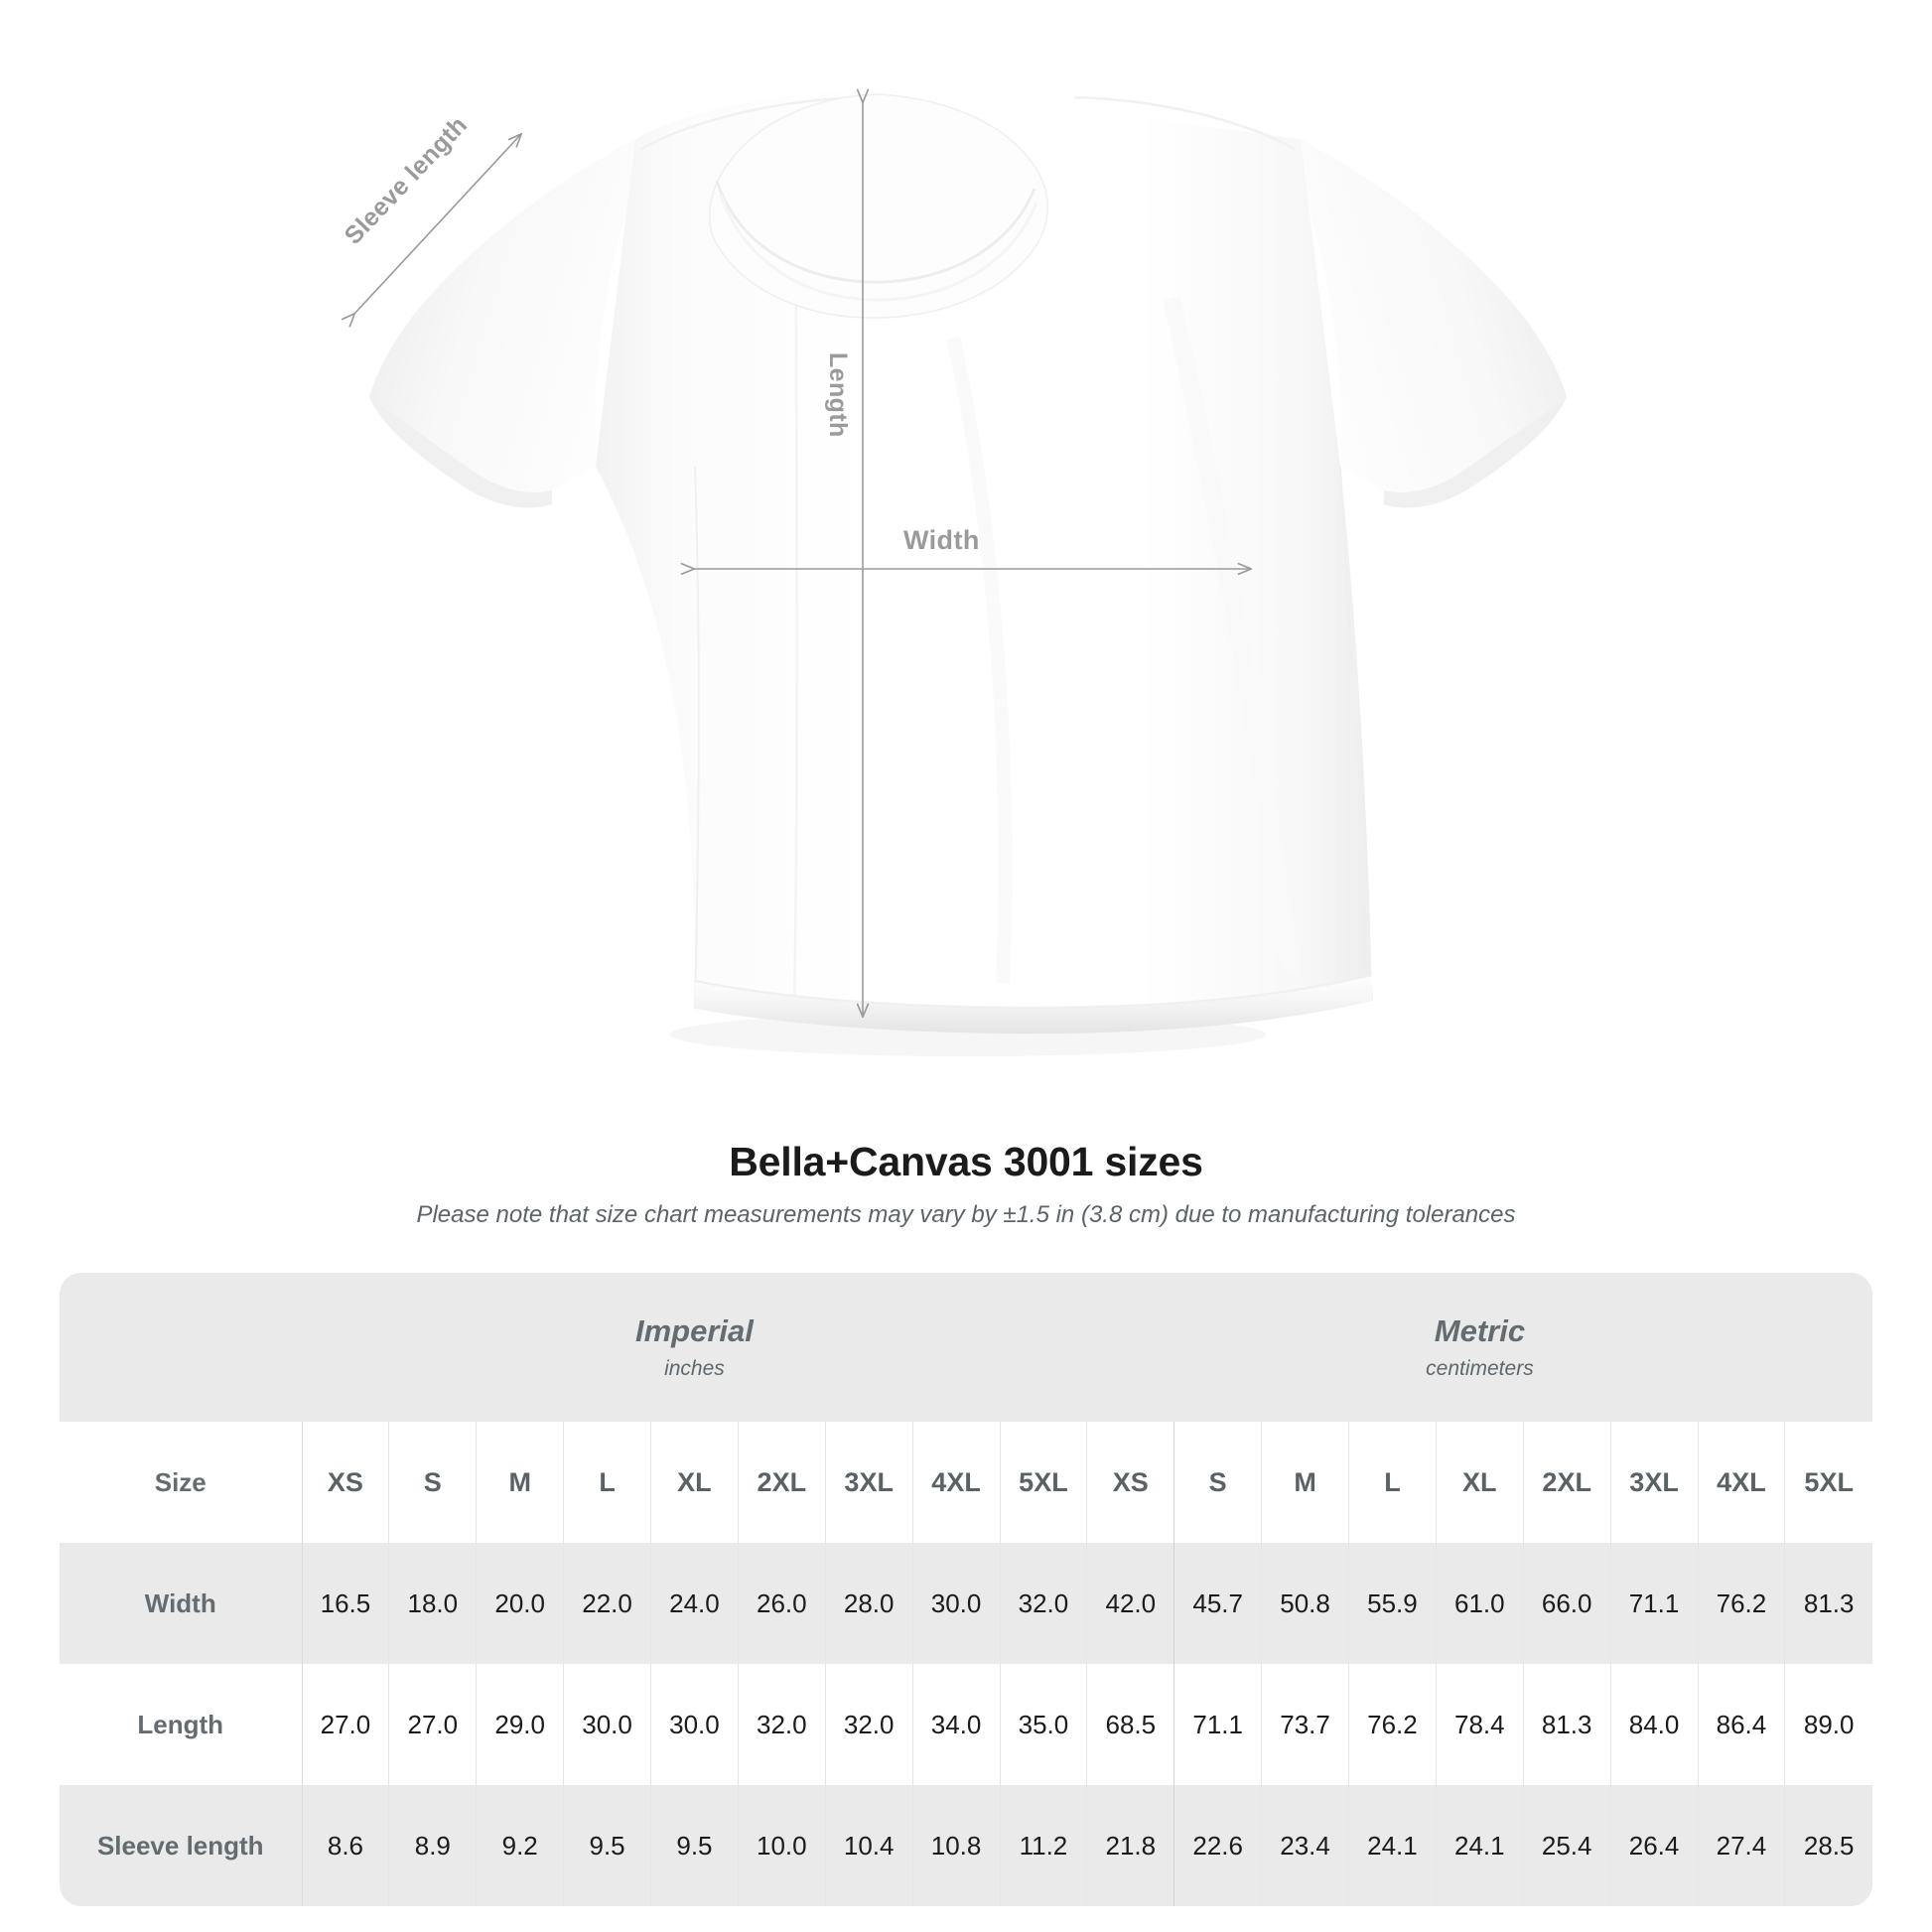 Image resolution: width=1932 pixels, height=1932 pixels. Describe the element at coordinates (1567, 1603) in the screenshot. I see `table-cell: 66.0` at that location.